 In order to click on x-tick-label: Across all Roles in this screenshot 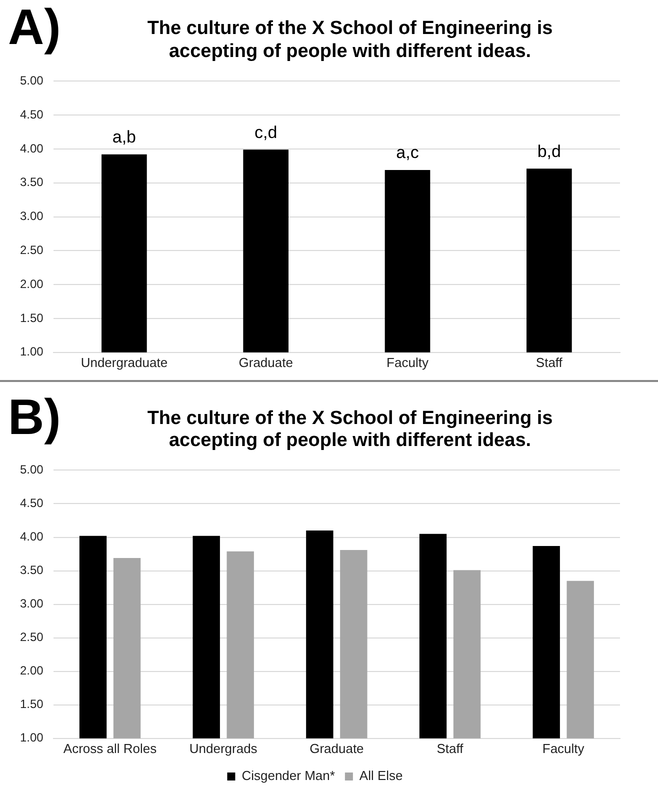, I will do `click(110, 748)`.